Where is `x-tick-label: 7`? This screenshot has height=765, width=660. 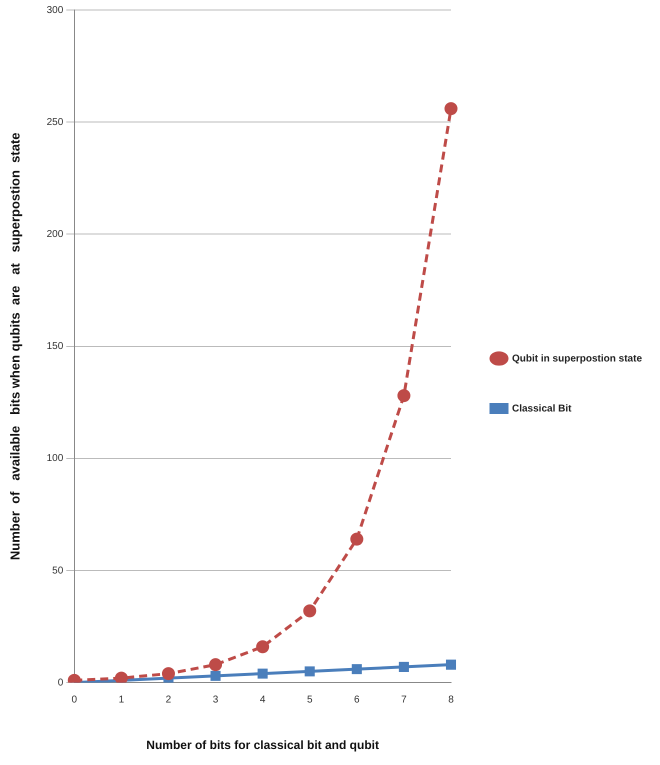
x-tick-label: 7 is located at coordinates (404, 700).